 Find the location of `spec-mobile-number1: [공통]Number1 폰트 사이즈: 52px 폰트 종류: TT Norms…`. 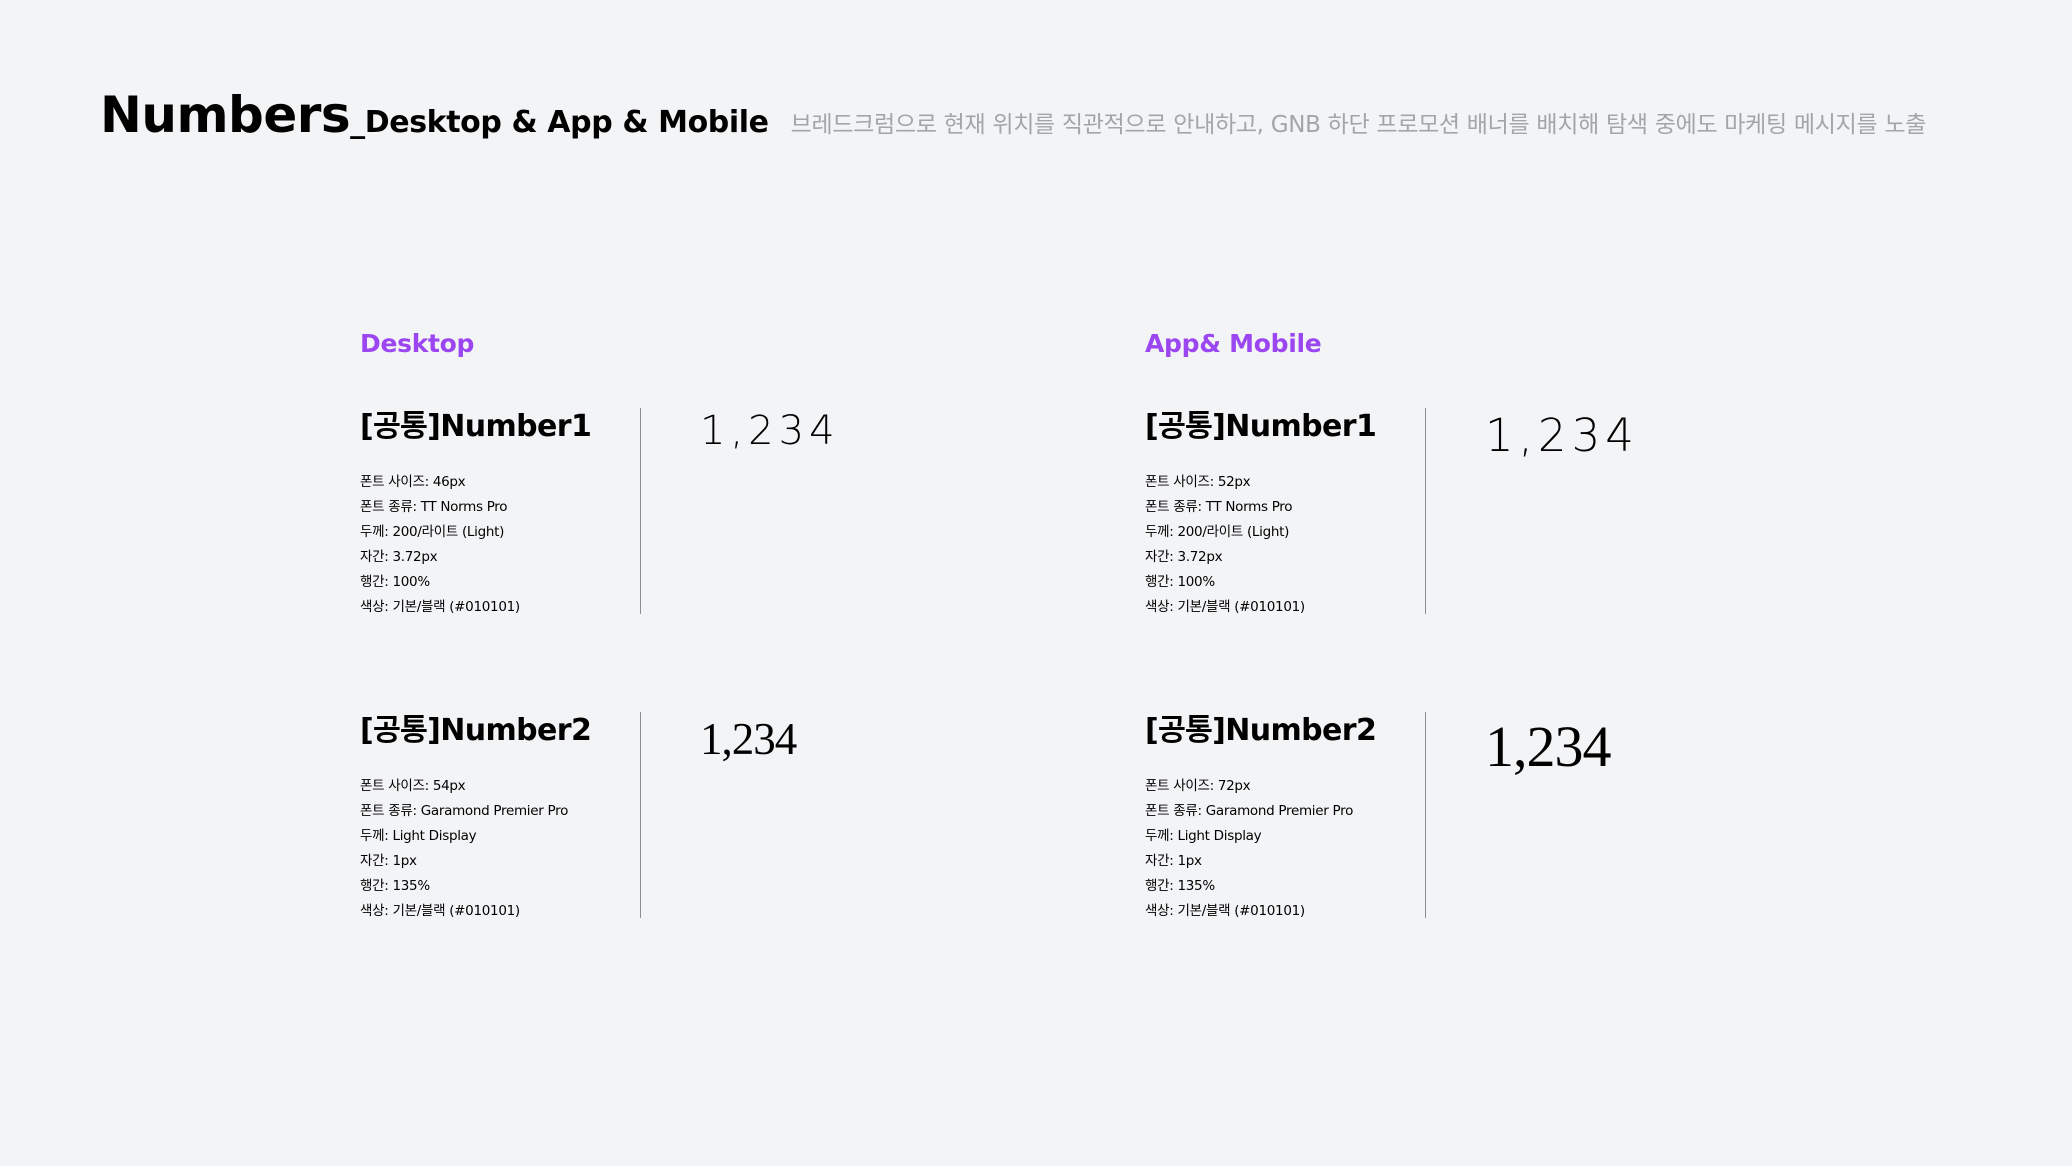

spec-mobile-number1: [공통]Number1 폰트 사이즈: 52px 폰트 종류: TT Norms… is located at coordinates (1525, 511).